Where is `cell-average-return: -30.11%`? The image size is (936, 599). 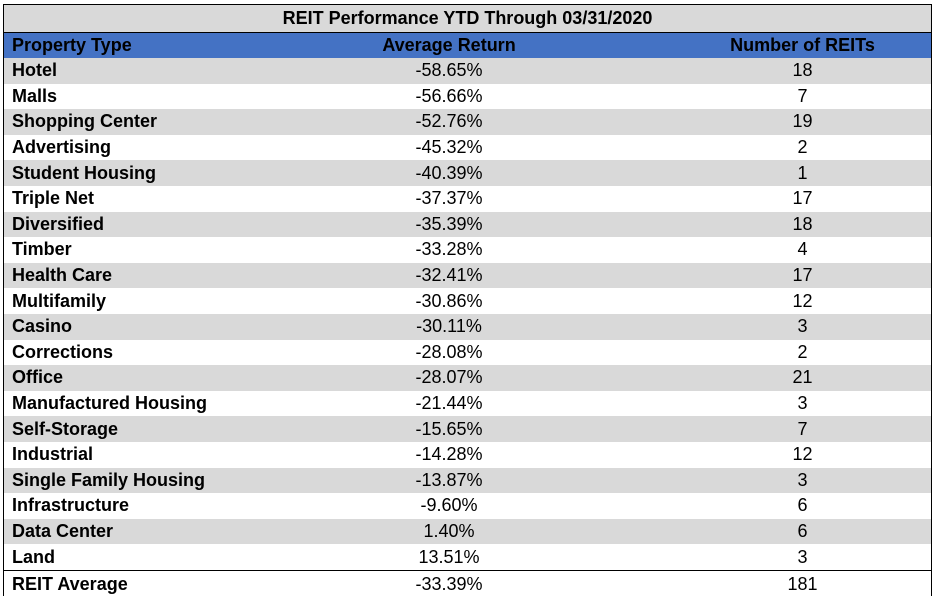
cell-average-return: -30.11% is located at coordinates (449, 326).